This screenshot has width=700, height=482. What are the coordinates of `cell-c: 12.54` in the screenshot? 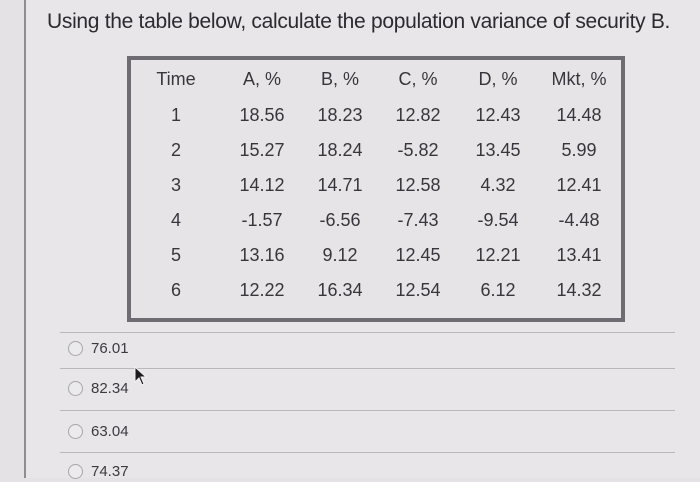 It's located at (418, 290).